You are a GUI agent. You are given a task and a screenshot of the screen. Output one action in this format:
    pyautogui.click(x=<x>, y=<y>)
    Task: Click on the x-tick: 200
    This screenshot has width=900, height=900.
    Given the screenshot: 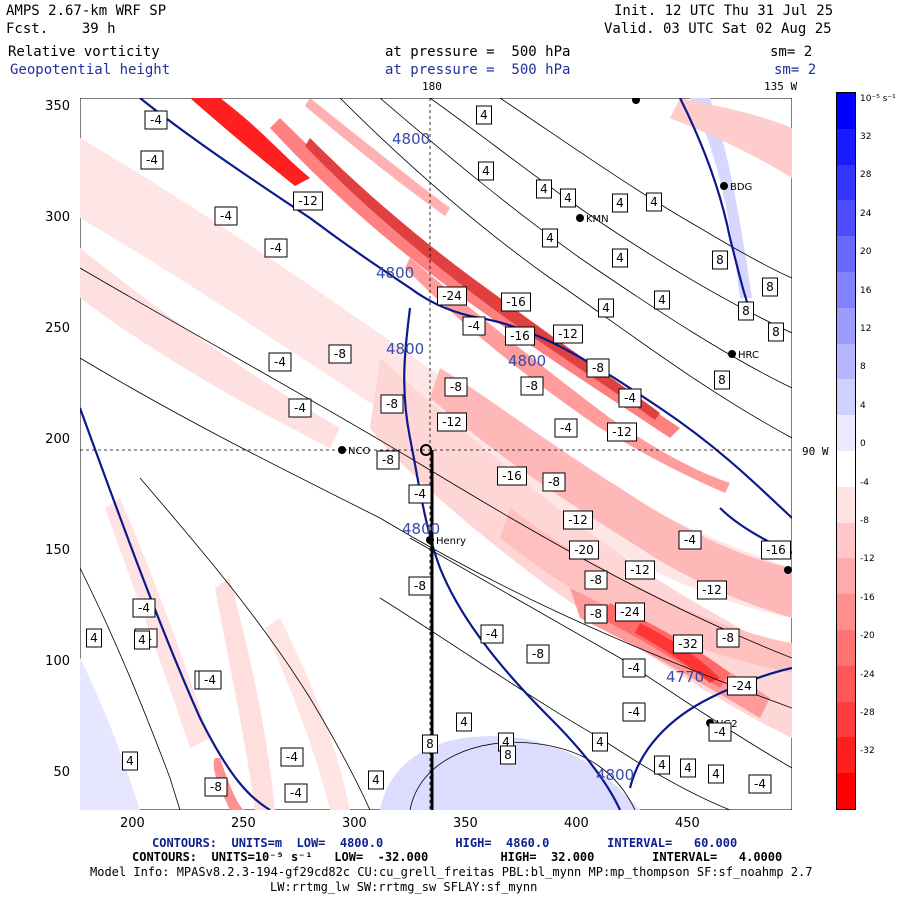 What is the action you would take?
    pyautogui.click(x=132, y=823)
    